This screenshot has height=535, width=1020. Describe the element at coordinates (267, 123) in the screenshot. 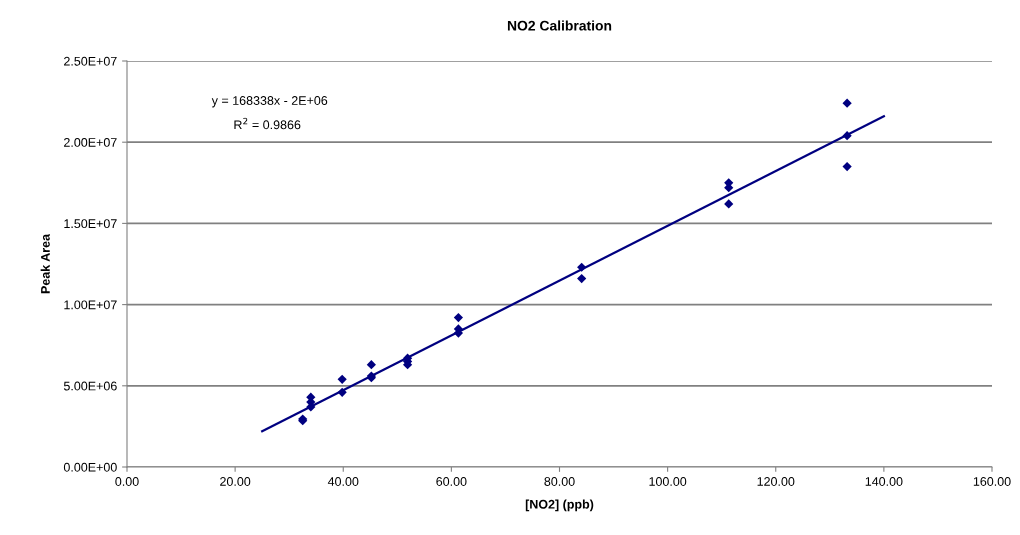

I see `annotation: R$^{2}$ = 0.9866` at that location.